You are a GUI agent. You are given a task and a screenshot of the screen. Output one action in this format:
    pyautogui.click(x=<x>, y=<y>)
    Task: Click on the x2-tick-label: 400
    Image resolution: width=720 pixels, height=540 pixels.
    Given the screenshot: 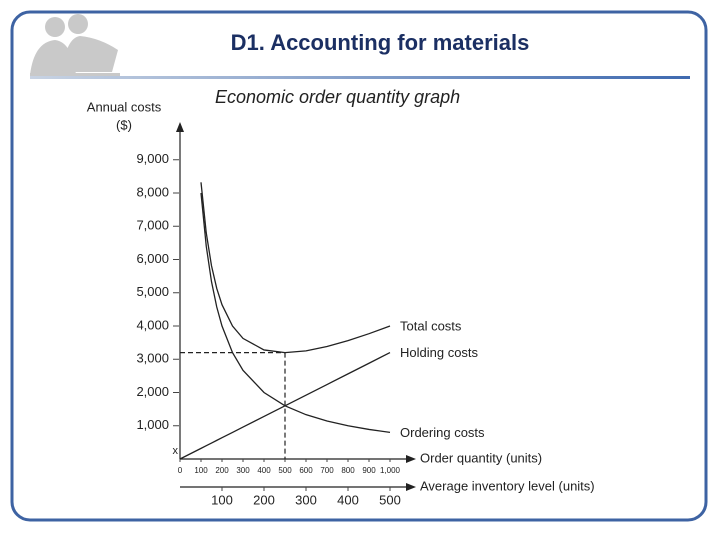 What is the action you would take?
    pyautogui.click(x=348, y=499)
    